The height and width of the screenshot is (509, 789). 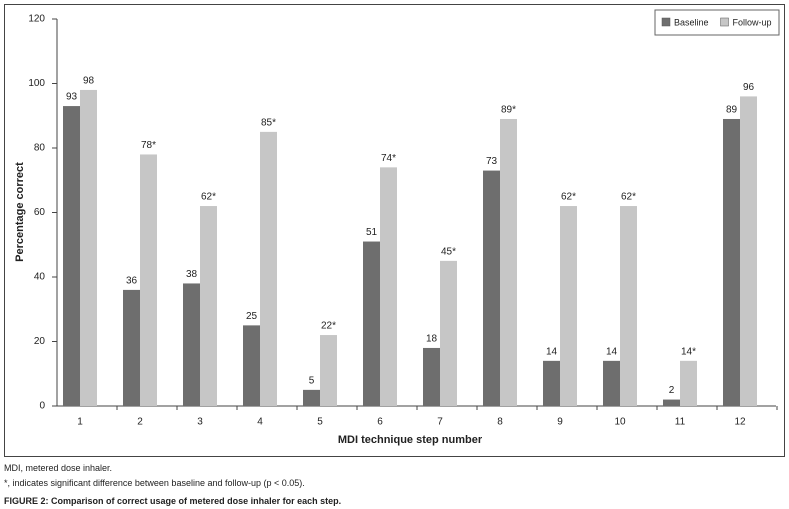 I want to click on value-label: 78*, so click(x=148, y=145).